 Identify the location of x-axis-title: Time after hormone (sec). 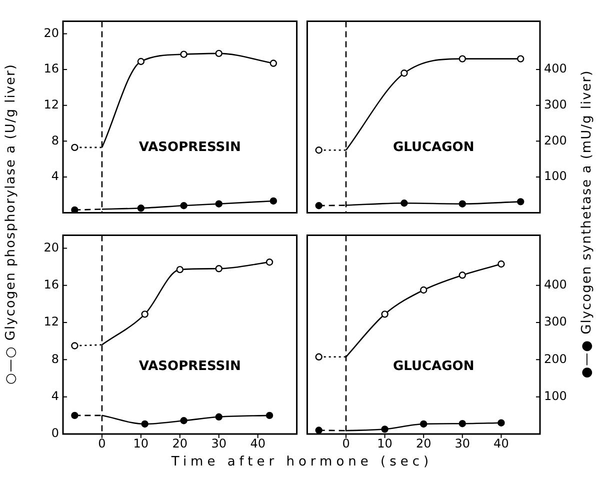
(302, 462).